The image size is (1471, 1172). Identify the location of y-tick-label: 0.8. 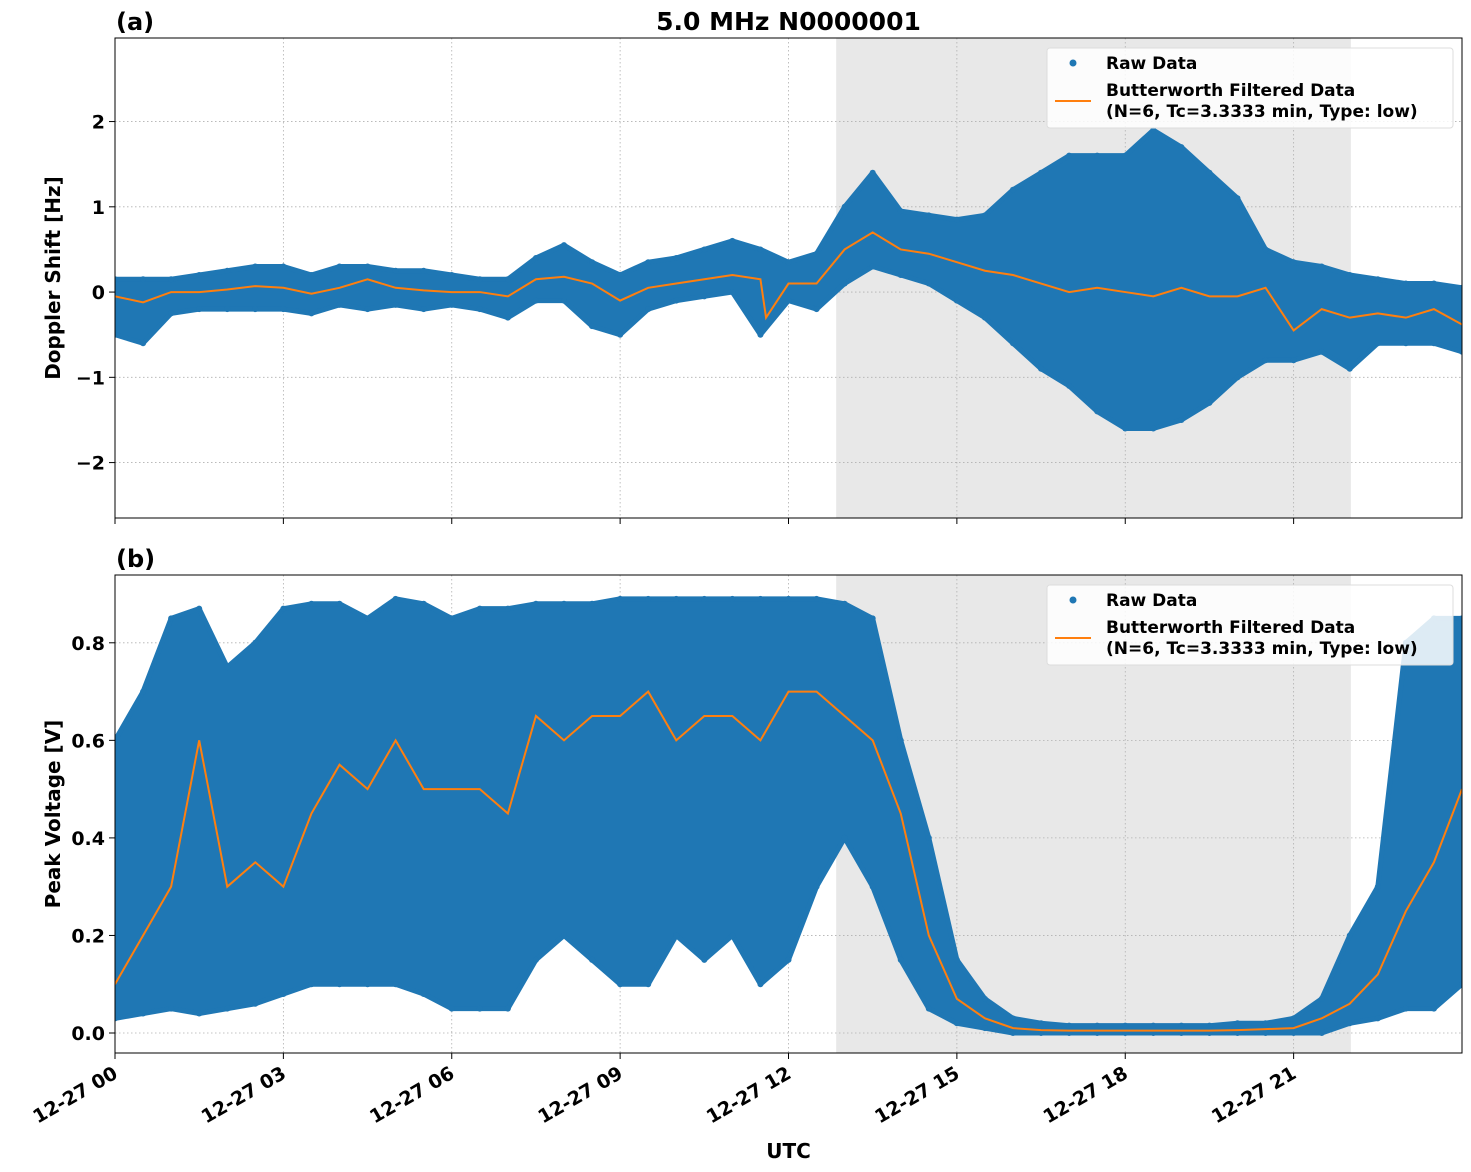
(88, 644).